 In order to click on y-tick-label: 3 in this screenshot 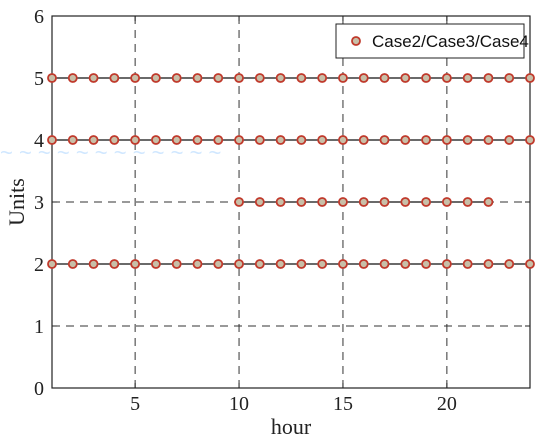, I will do `click(39, 203)`.